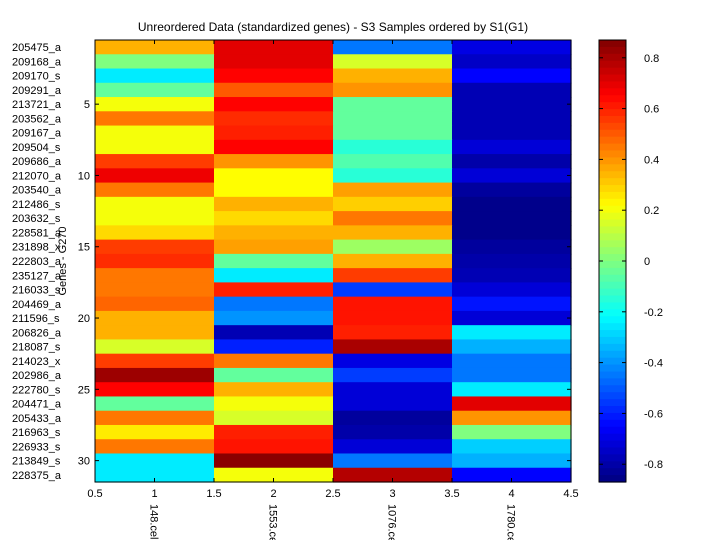 Image resolution: width=720 pixels, height=540 pixels. I want to click on colorbar-tick-label: 0.8, so click(651, 59).